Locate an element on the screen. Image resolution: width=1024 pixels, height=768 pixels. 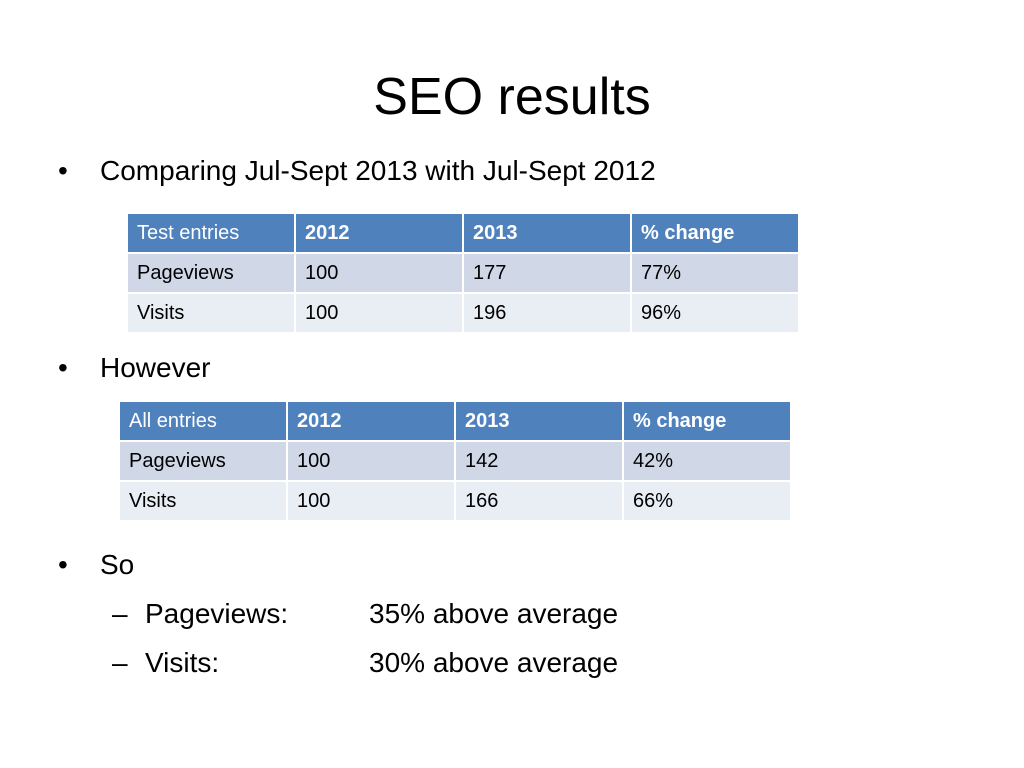
table-cell: 196 is located at coordinates (547, 313).